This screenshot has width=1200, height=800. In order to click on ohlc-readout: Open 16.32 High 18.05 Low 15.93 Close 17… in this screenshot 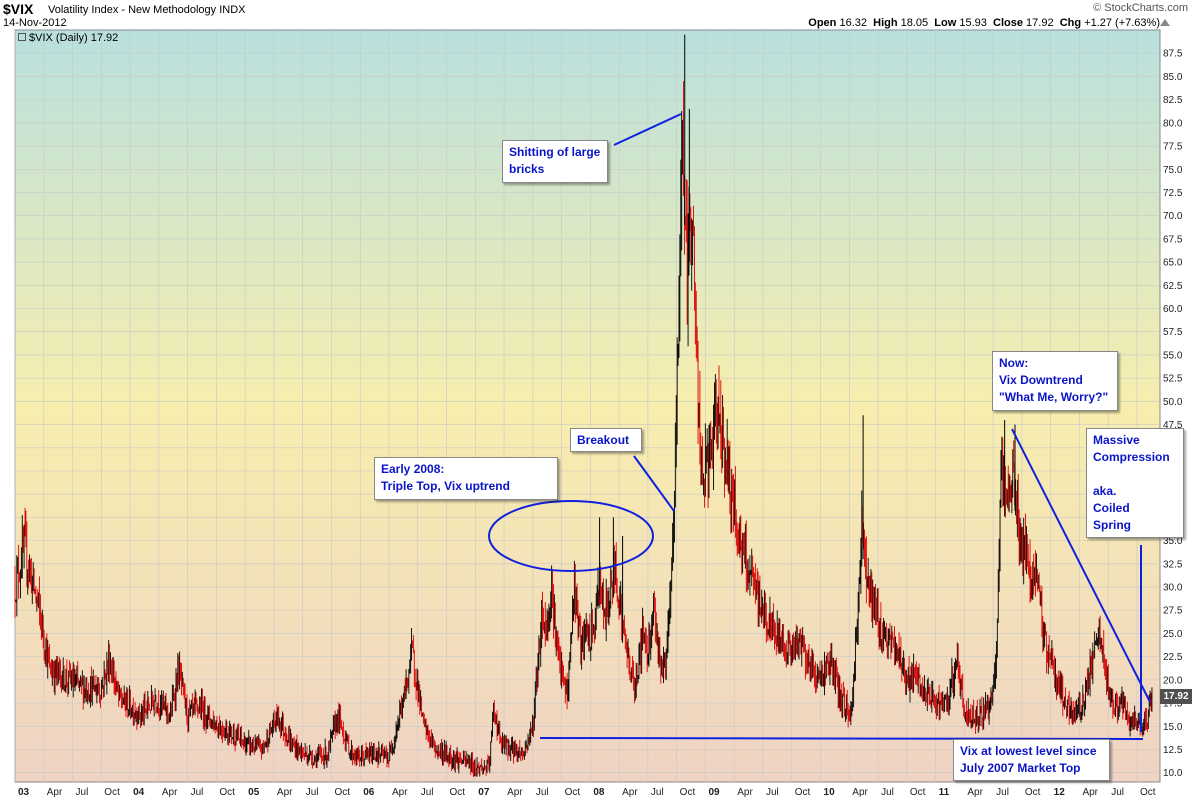, I will do `click(984, 23)`.